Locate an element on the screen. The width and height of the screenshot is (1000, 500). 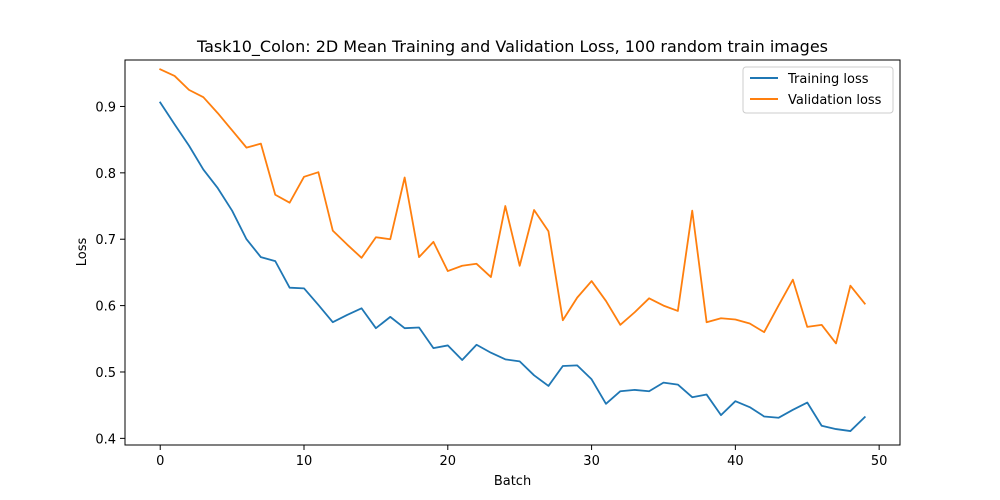
y-tick-label: 0.9 is located at coordinates (105, 107).